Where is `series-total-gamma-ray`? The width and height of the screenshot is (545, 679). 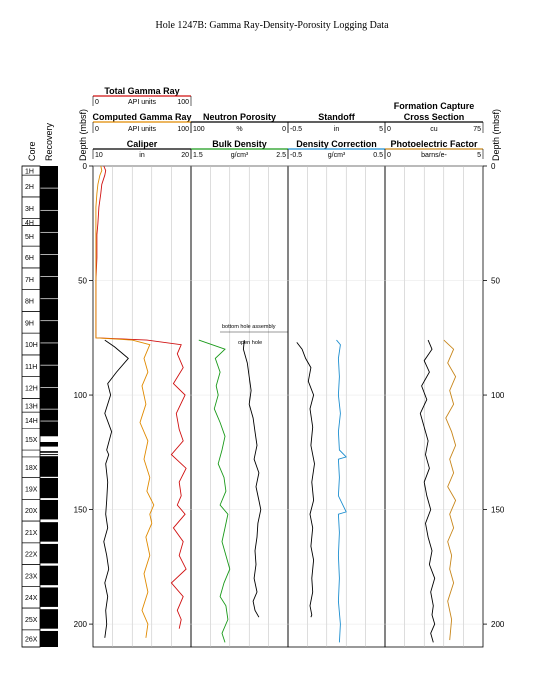
series-total-gamma-ray is located at coordinates (141, 397).